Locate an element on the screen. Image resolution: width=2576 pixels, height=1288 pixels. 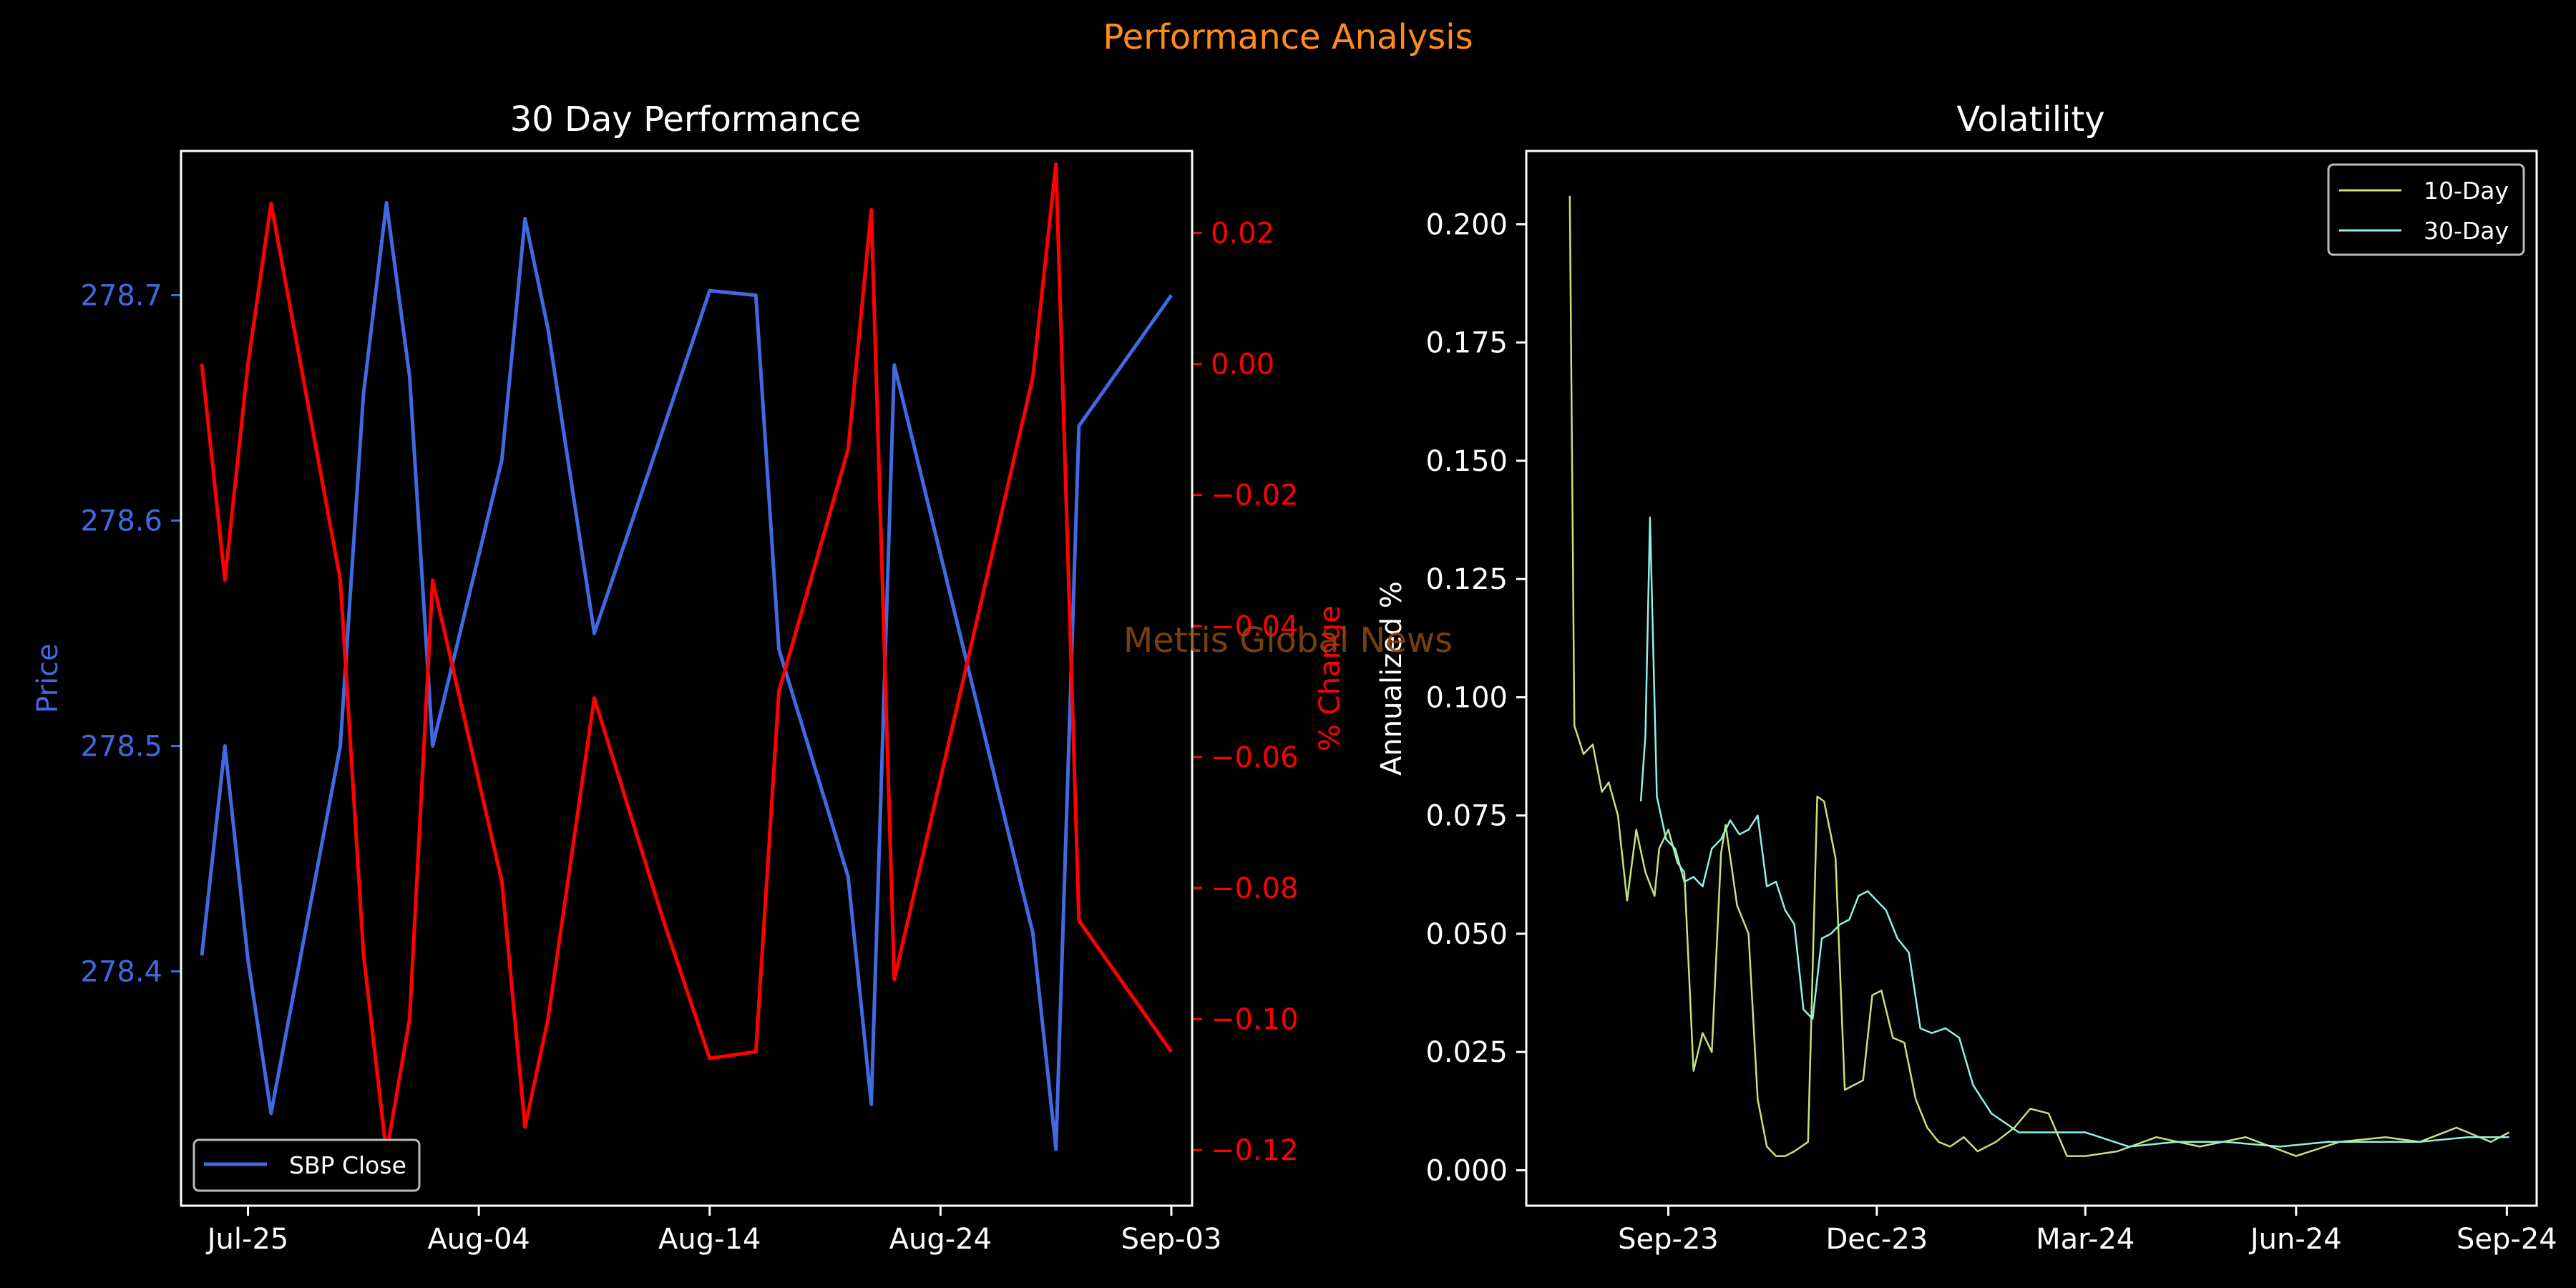
left-y-tick-label-278-7: 278.7 is located at coordinates (121, 296).